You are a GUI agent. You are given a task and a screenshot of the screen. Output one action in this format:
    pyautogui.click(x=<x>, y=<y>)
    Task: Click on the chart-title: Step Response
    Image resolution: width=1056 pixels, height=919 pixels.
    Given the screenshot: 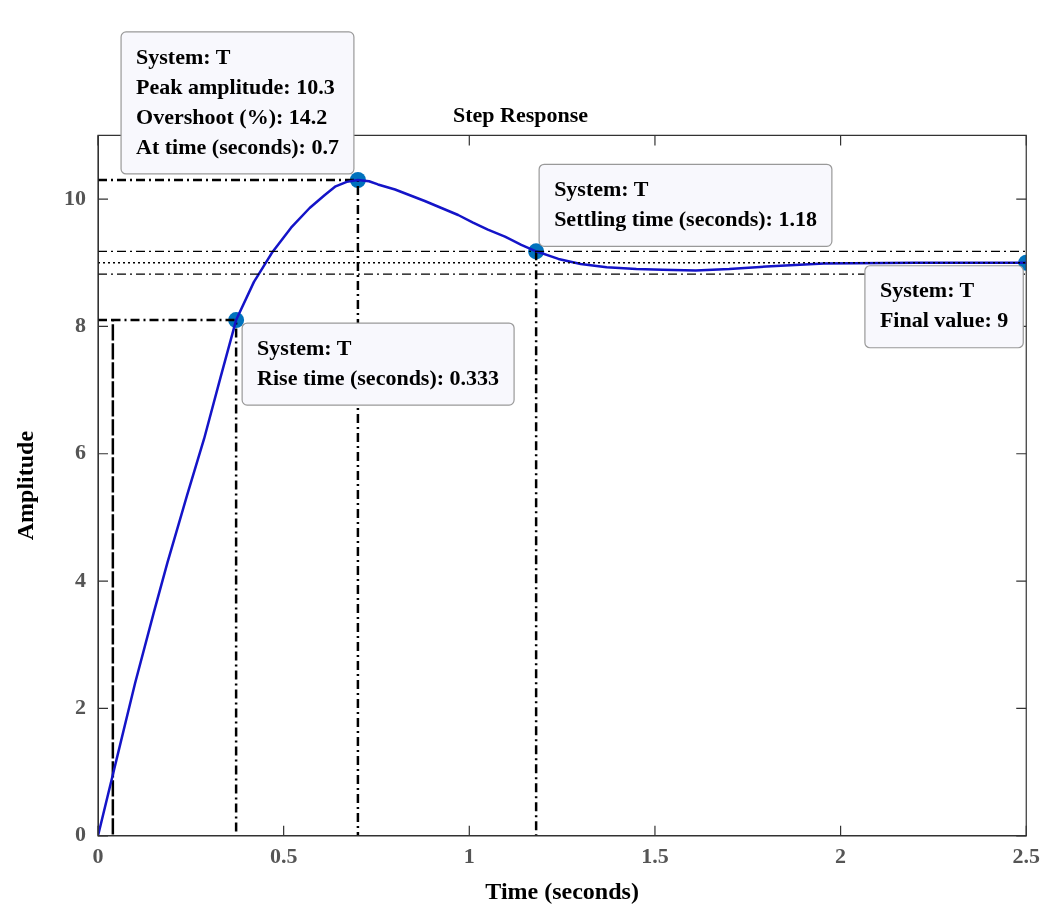 What is the action you would take?
    pyautogui.click(x=520, y=114)
    